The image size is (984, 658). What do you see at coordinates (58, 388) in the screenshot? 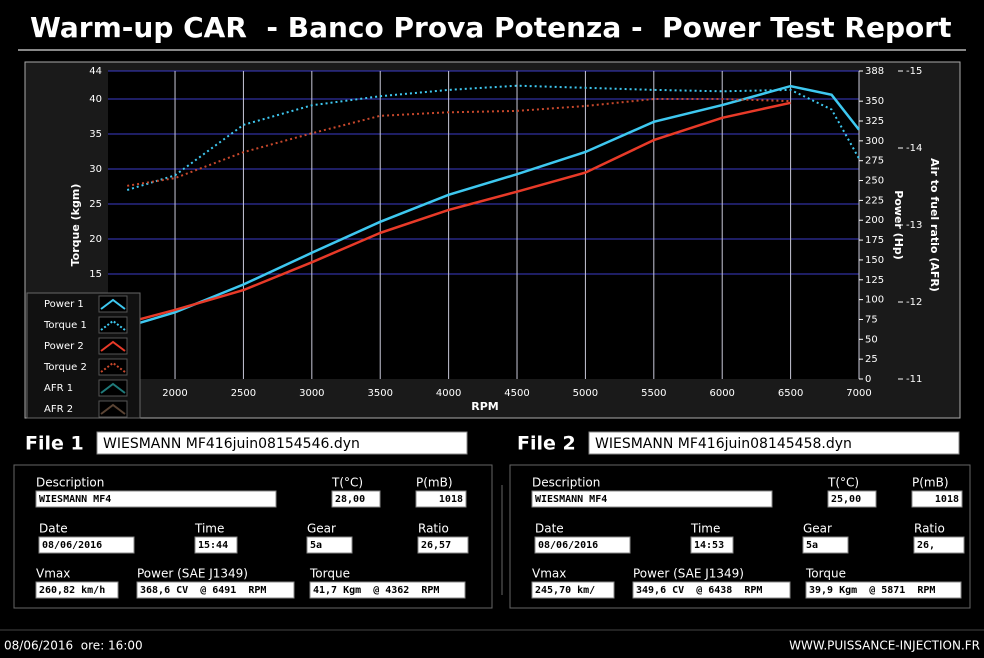
I see `legend-label: AFR 1` at bounding box center [58, 388].